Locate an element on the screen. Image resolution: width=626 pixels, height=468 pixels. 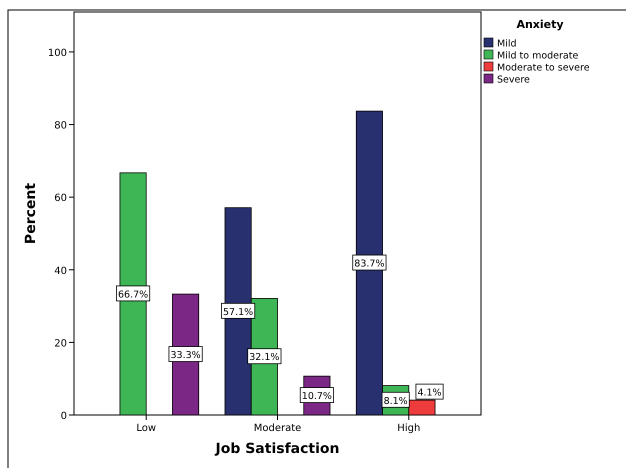
legend-label: Mild is located at coordinates (507, 44).